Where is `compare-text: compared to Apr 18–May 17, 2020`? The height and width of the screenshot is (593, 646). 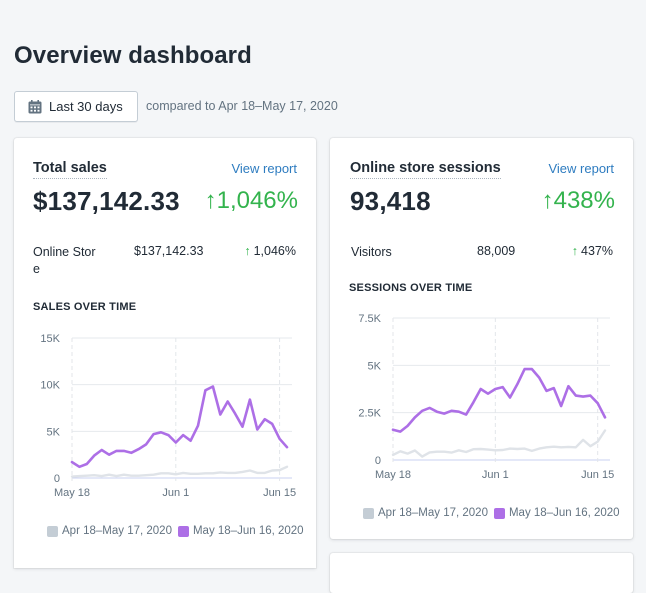 compare-text: compared to Apr 18–May 17, 2020 is located at coordinates (242, 106).